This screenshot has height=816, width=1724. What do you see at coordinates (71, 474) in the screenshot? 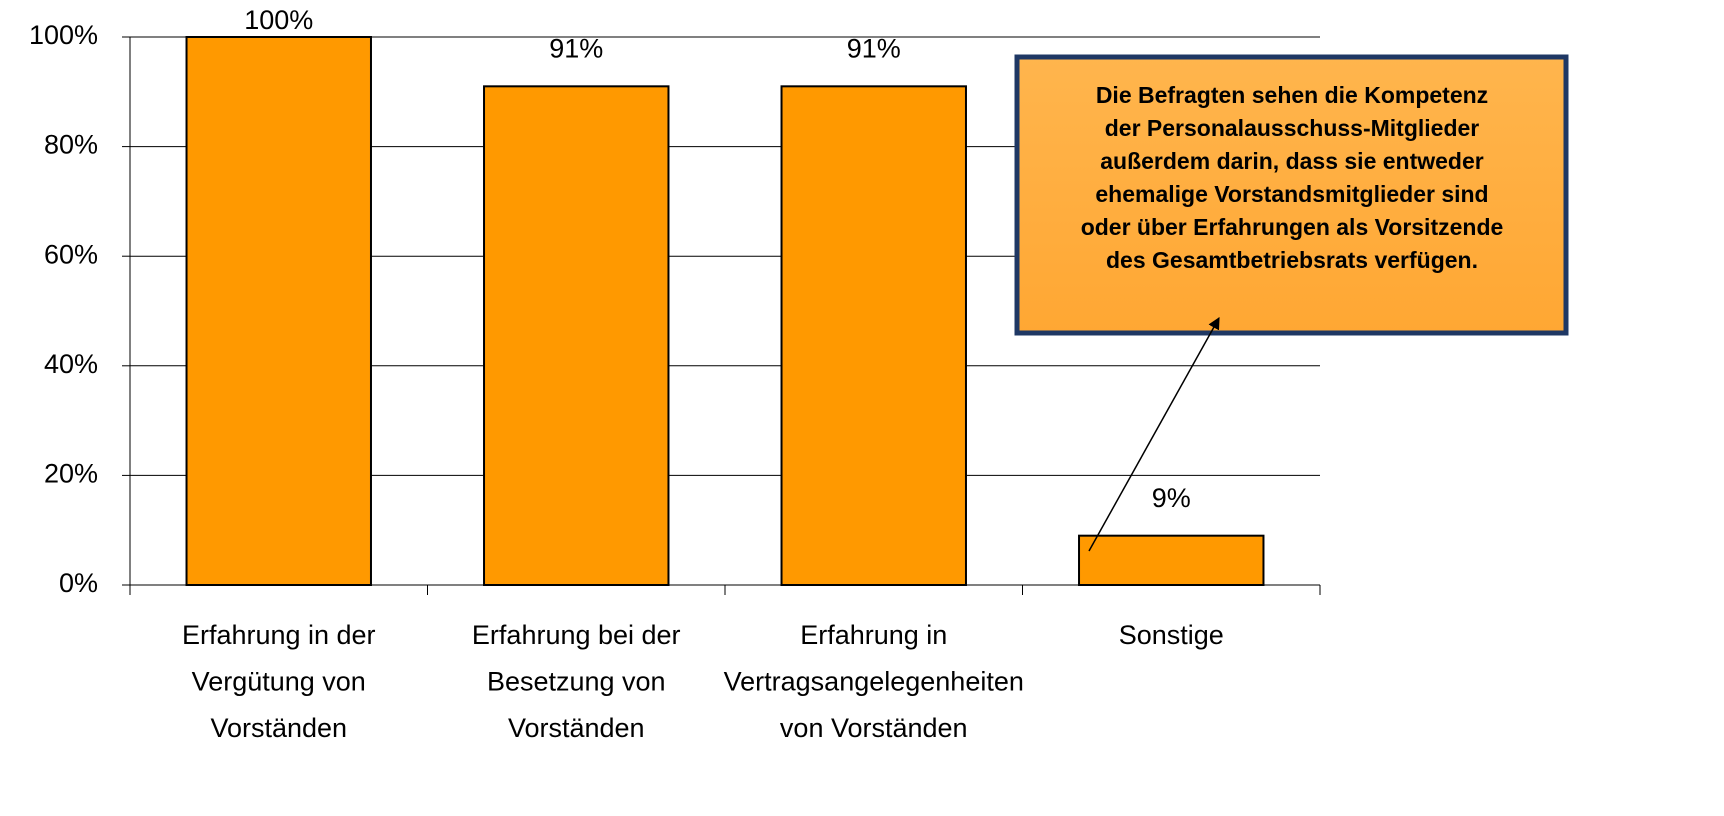
I see `y-tick-label: 20%` at bounding box center [71, 474].